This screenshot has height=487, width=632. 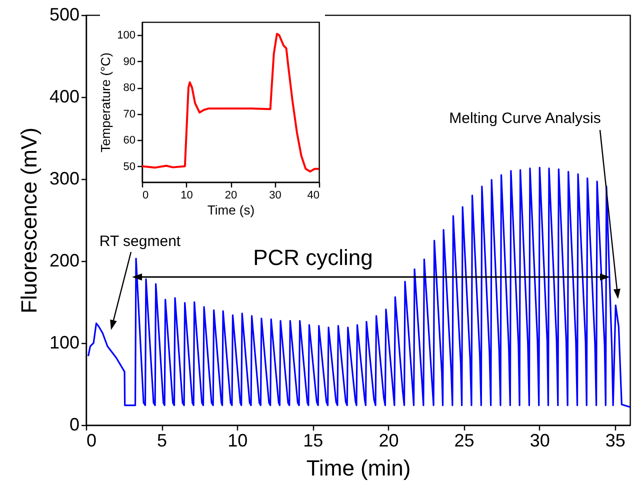 What do you see at coordinates (64, 14) in the screenshot?
I see `y-tick-label: 500` at bounding box center [64, 14].